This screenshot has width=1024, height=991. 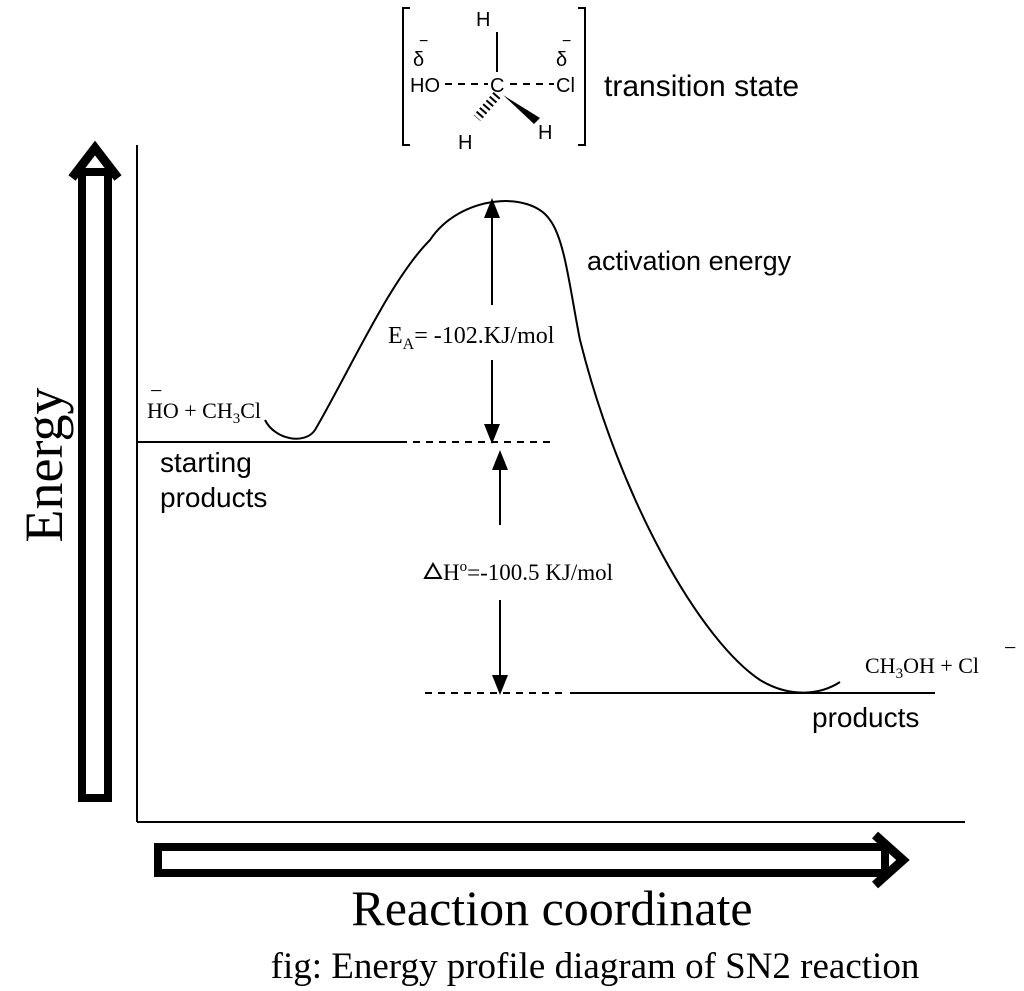 I want to click on ea-subscript: A, so click(x=409, y=344).